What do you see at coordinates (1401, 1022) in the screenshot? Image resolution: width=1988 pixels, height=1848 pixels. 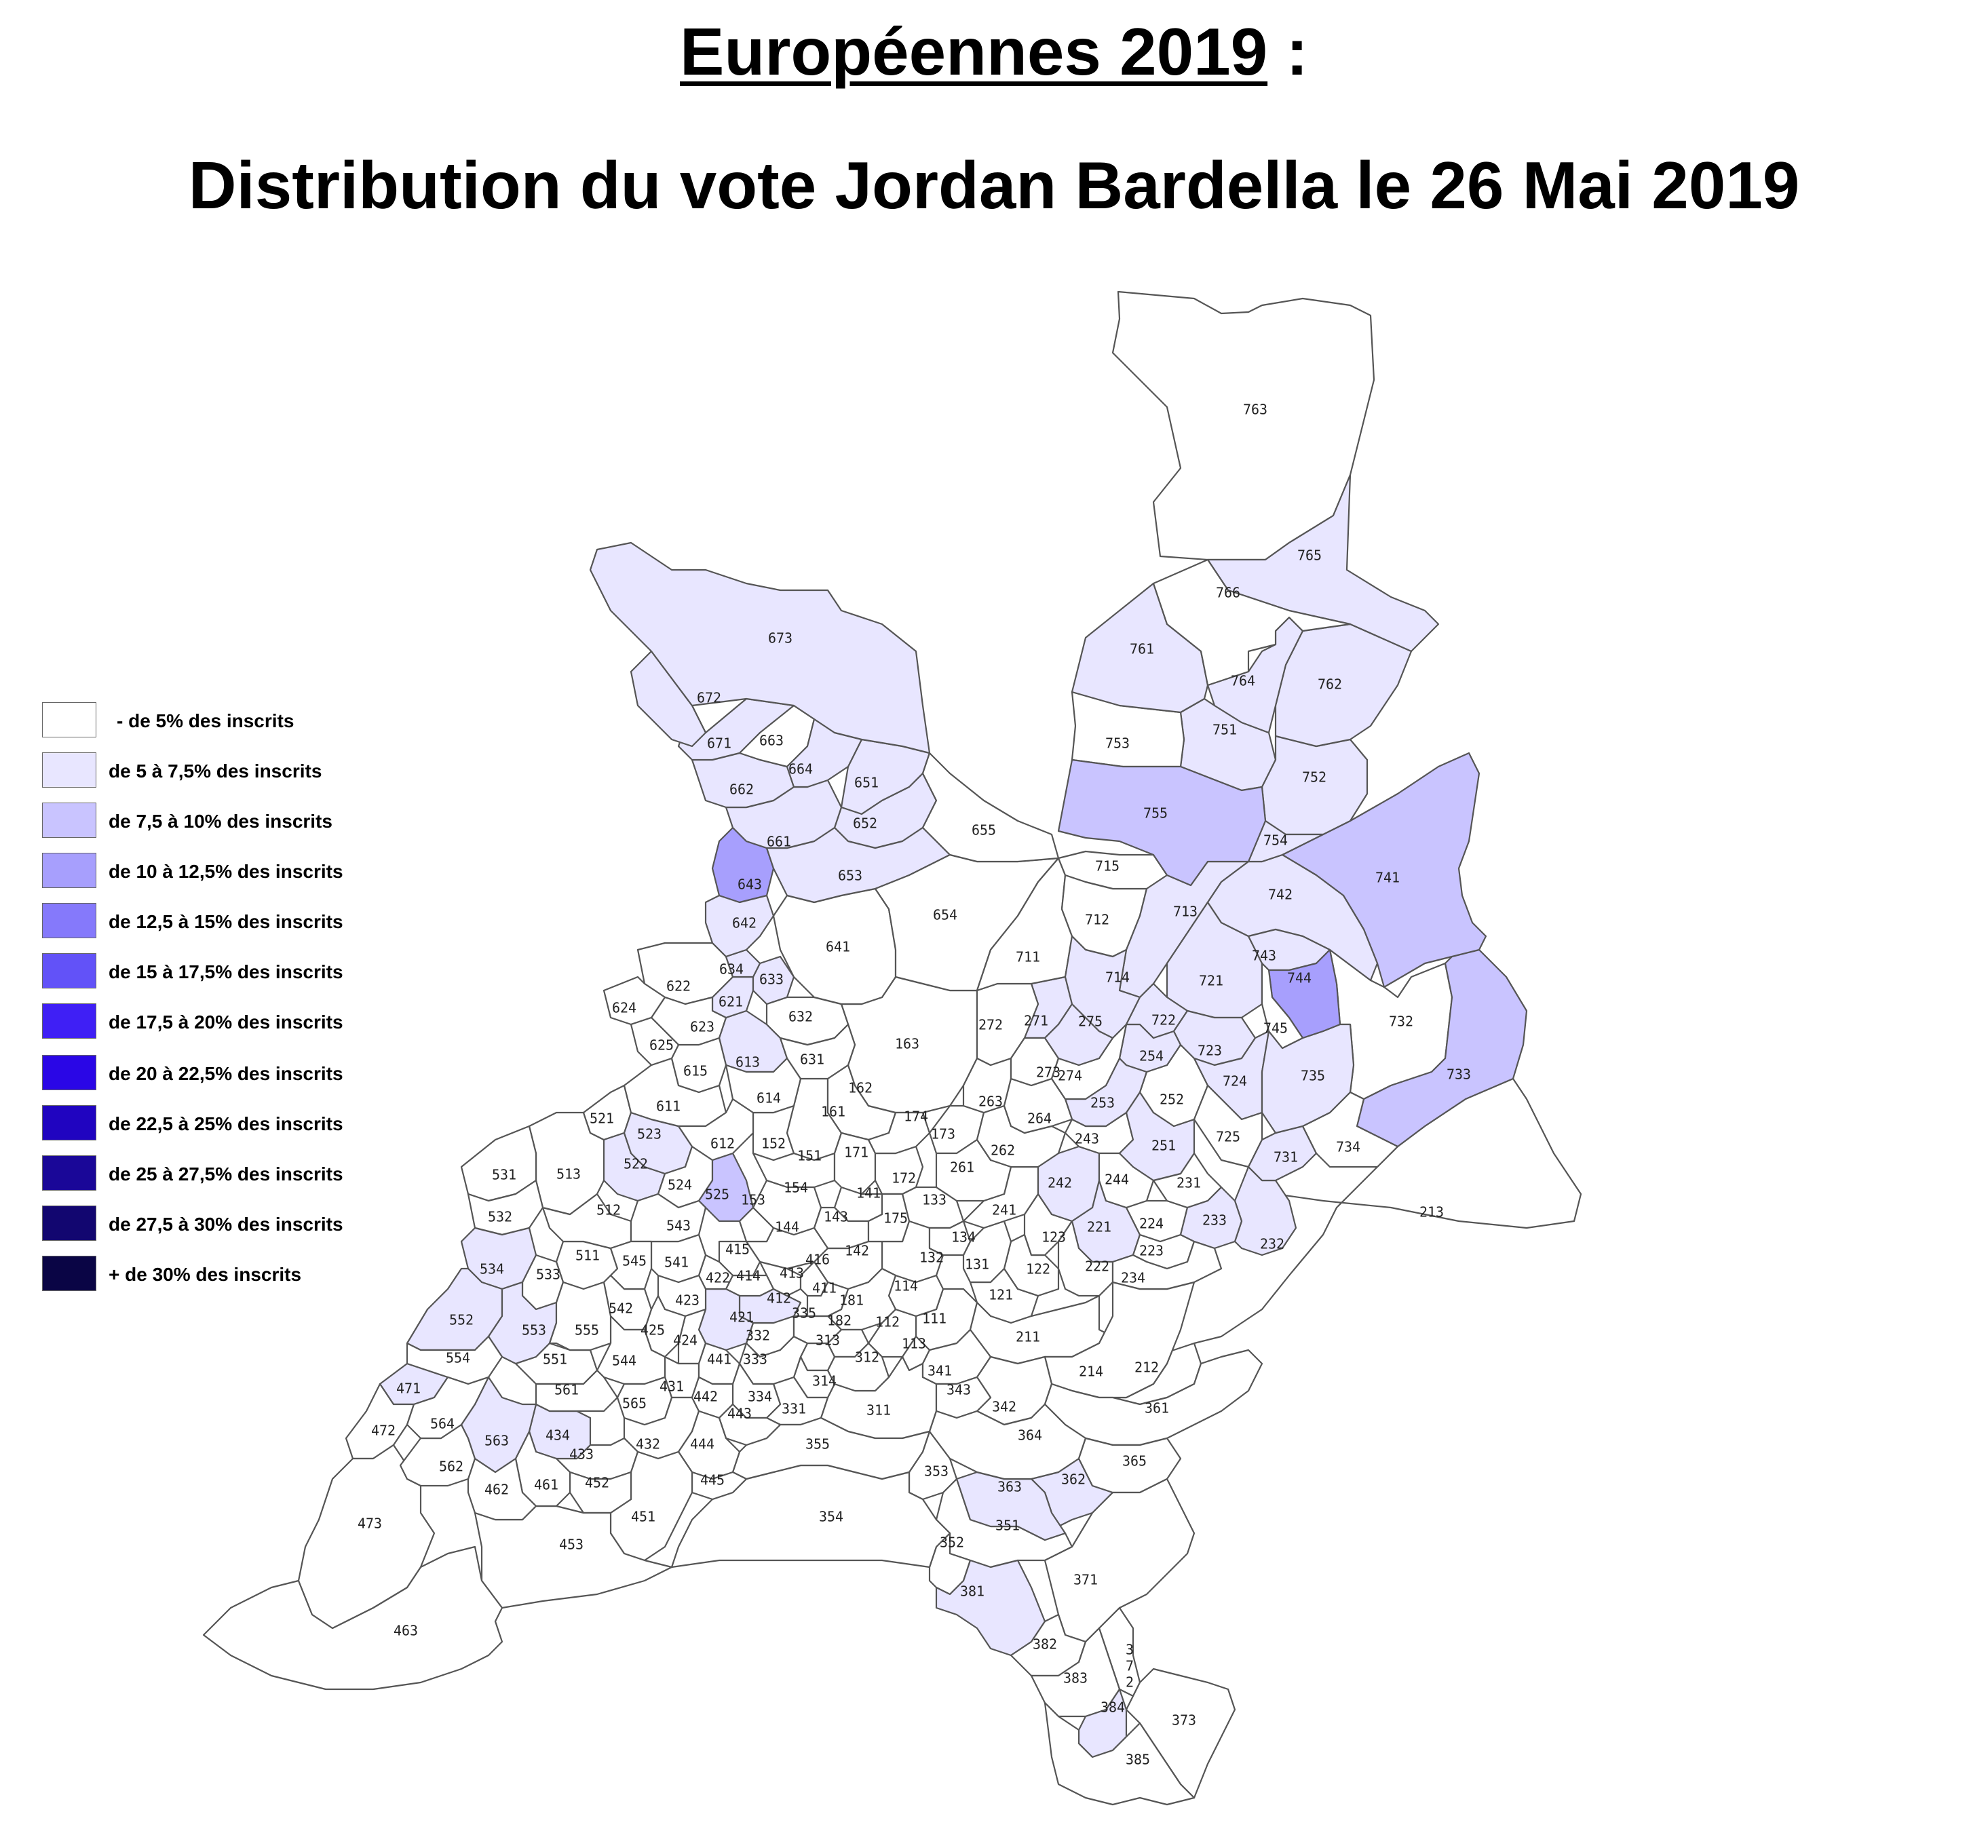 I see `bureau-label-732: 732` at bounding box center [1401, 1022].